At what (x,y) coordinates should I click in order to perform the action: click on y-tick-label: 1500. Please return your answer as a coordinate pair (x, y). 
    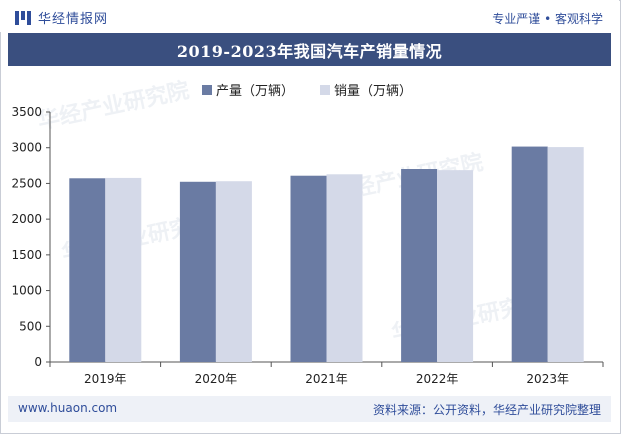
    Looking at the image, I should click on (26, 255).